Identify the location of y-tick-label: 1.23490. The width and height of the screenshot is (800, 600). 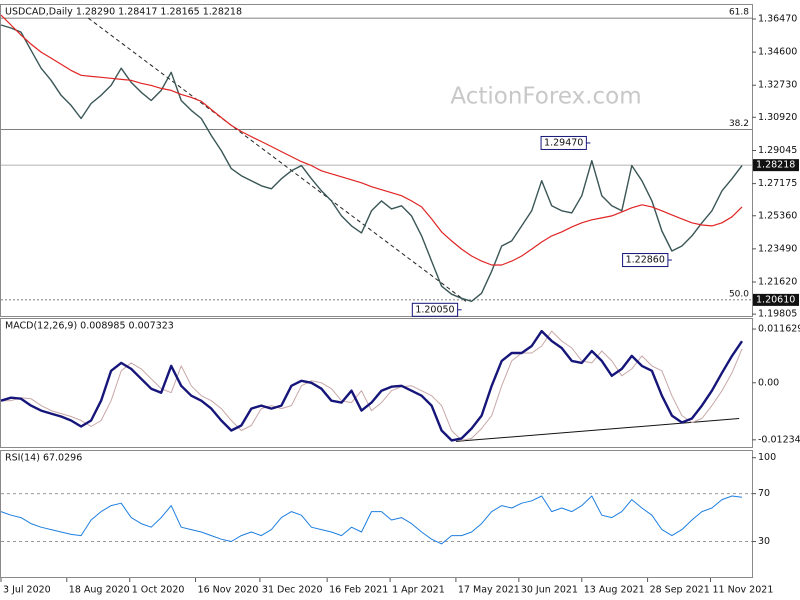
(777, 248).